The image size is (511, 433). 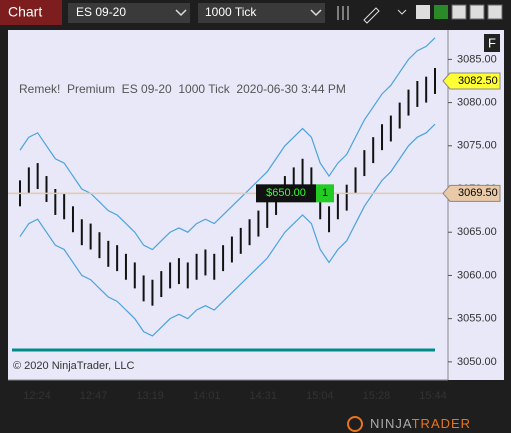 What do you see at coordinates (477, 319) in the screenshot?
I see `y-tick-label: 3055.00` at bounding box center [477, 319].